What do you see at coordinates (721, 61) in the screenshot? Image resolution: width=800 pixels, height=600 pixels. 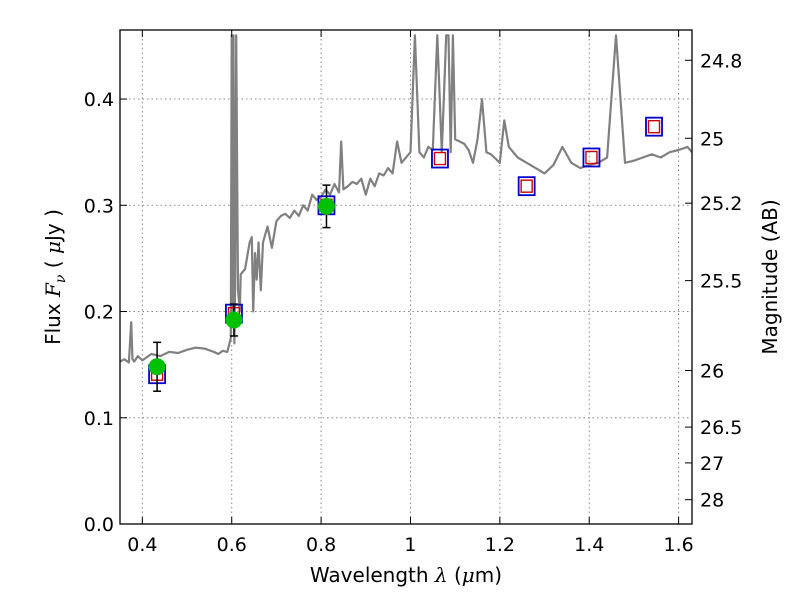 I see `y2-tick-label: 24.8` at bounding box center [721, 61].